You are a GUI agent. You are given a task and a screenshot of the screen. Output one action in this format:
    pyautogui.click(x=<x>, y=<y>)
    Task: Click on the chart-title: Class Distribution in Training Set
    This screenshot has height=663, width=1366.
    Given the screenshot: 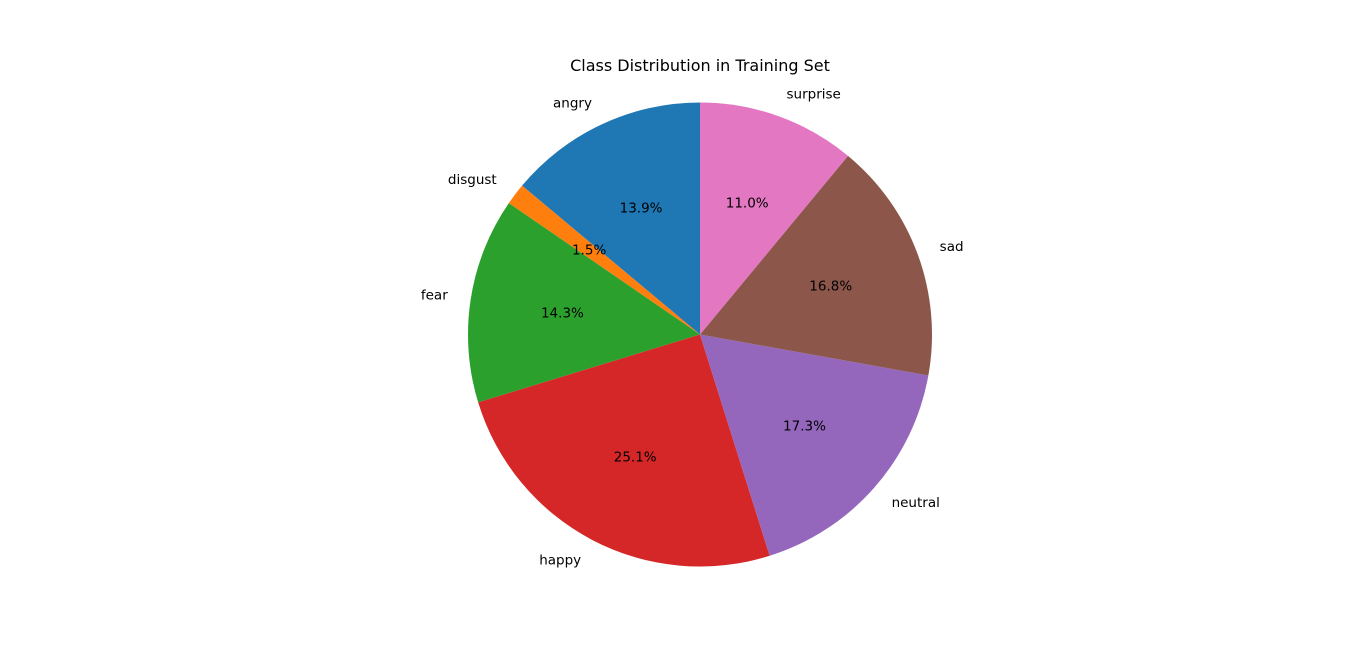 What is the action you would take?
    pyautogui.click(x=700, y=65)
    